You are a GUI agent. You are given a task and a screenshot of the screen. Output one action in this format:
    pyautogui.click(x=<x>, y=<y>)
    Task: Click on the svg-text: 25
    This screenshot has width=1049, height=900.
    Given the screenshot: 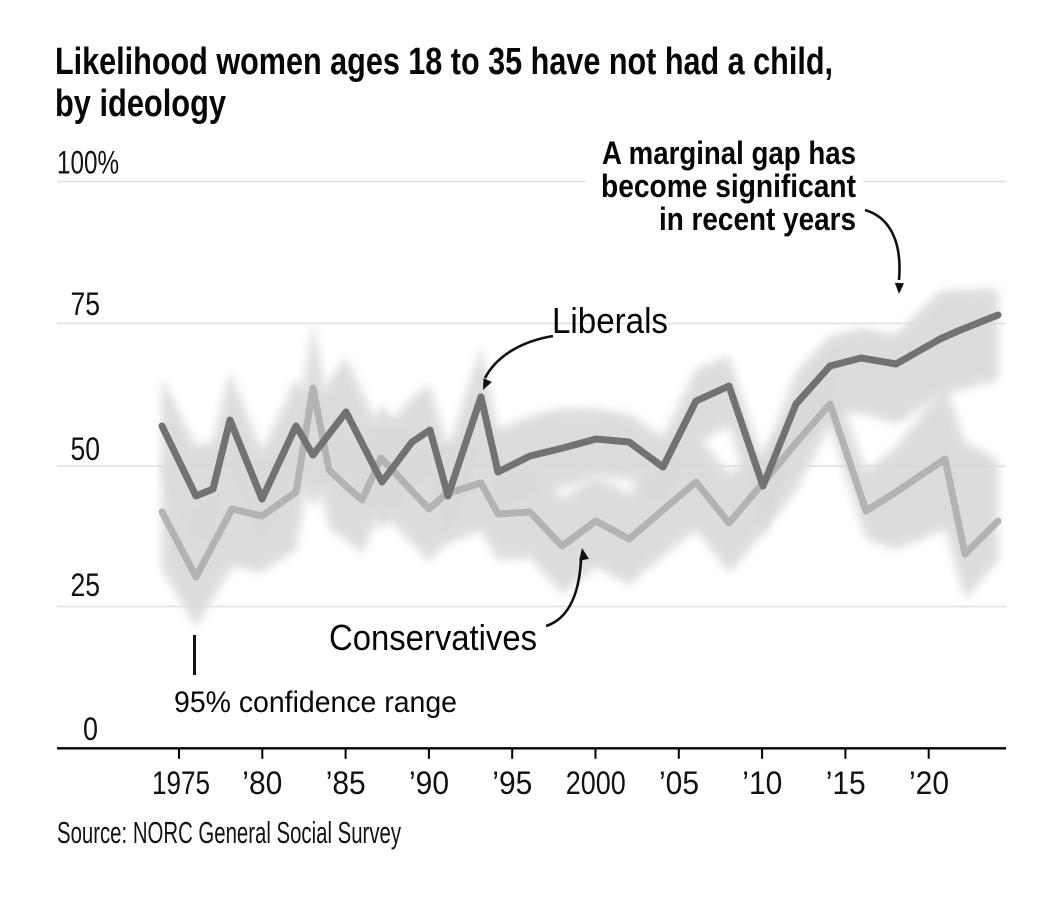 What is the action you would take?
    pyautogui.click(x=86, y=585)
    